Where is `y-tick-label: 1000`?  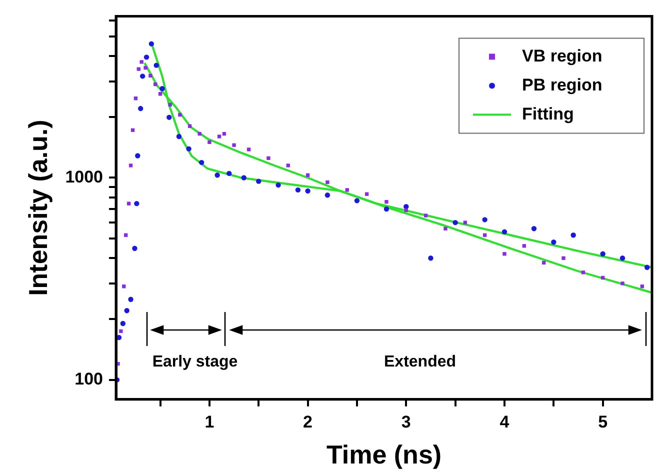
y-tick-label: 1000 is located at coordinates (84, 176).